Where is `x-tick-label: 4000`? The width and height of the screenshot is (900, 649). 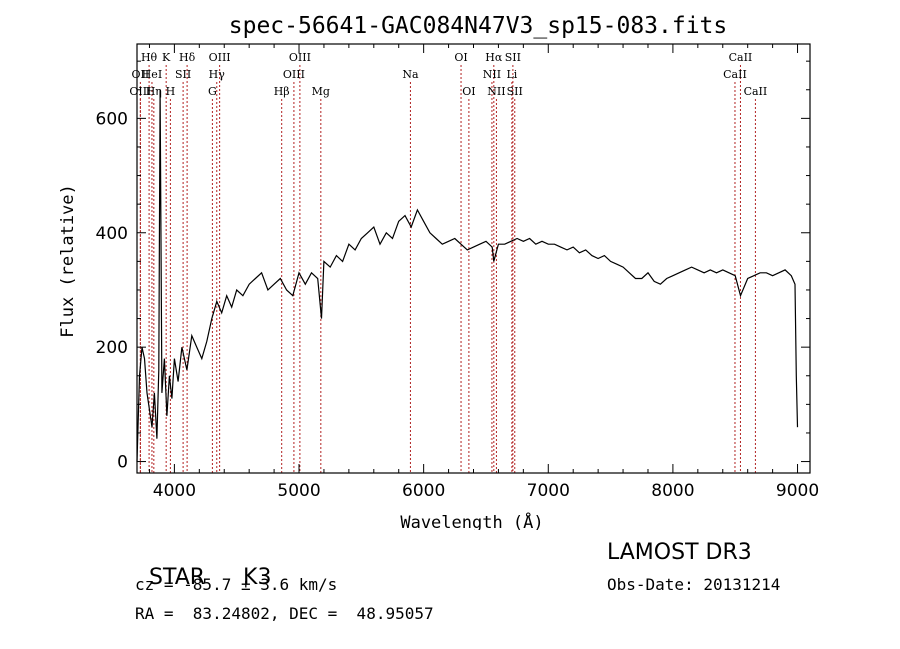
x-tick-label: 4000 is located at coordinates (174, 491).